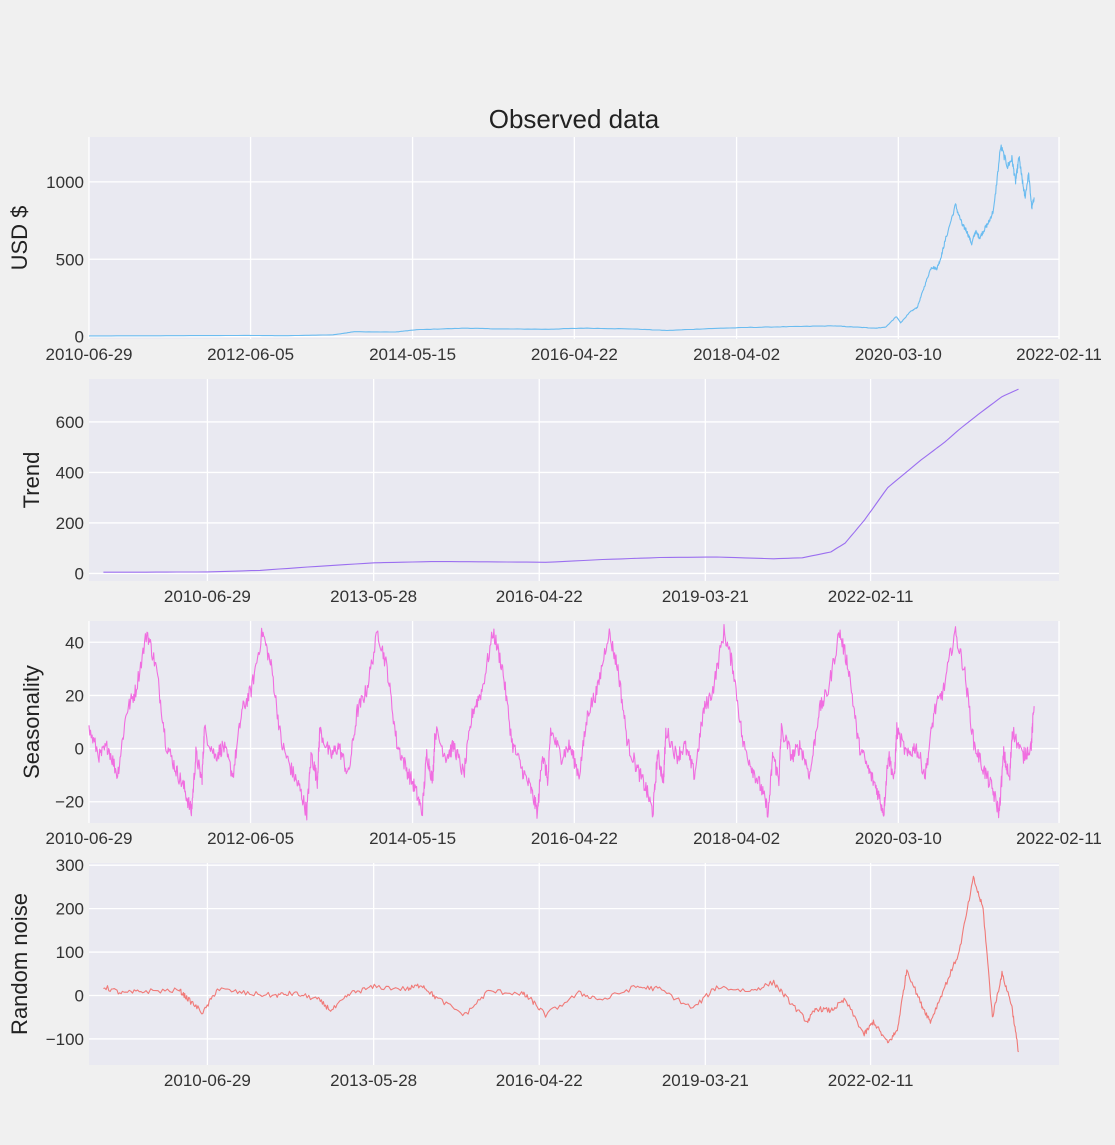  Describe the element at coordinates (31, 480) in the screenshot. I see `y-axis-label: Trend` at that location.